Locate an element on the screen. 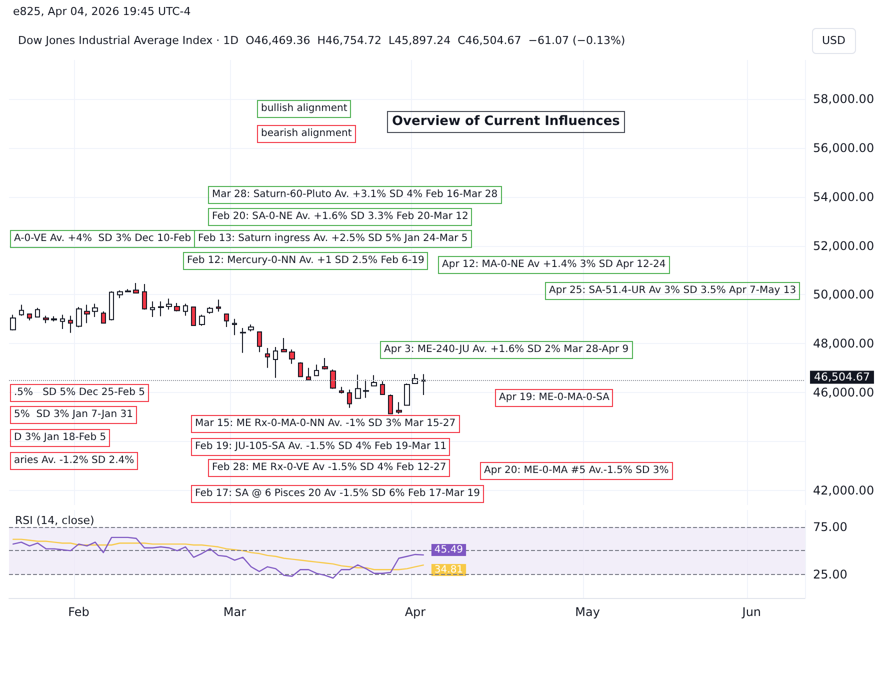 Image resolution: width=891 pixels, height=689 pixels. annotation: D 3% Jan 18-Feb 5 is located at coordinates (60, 438).